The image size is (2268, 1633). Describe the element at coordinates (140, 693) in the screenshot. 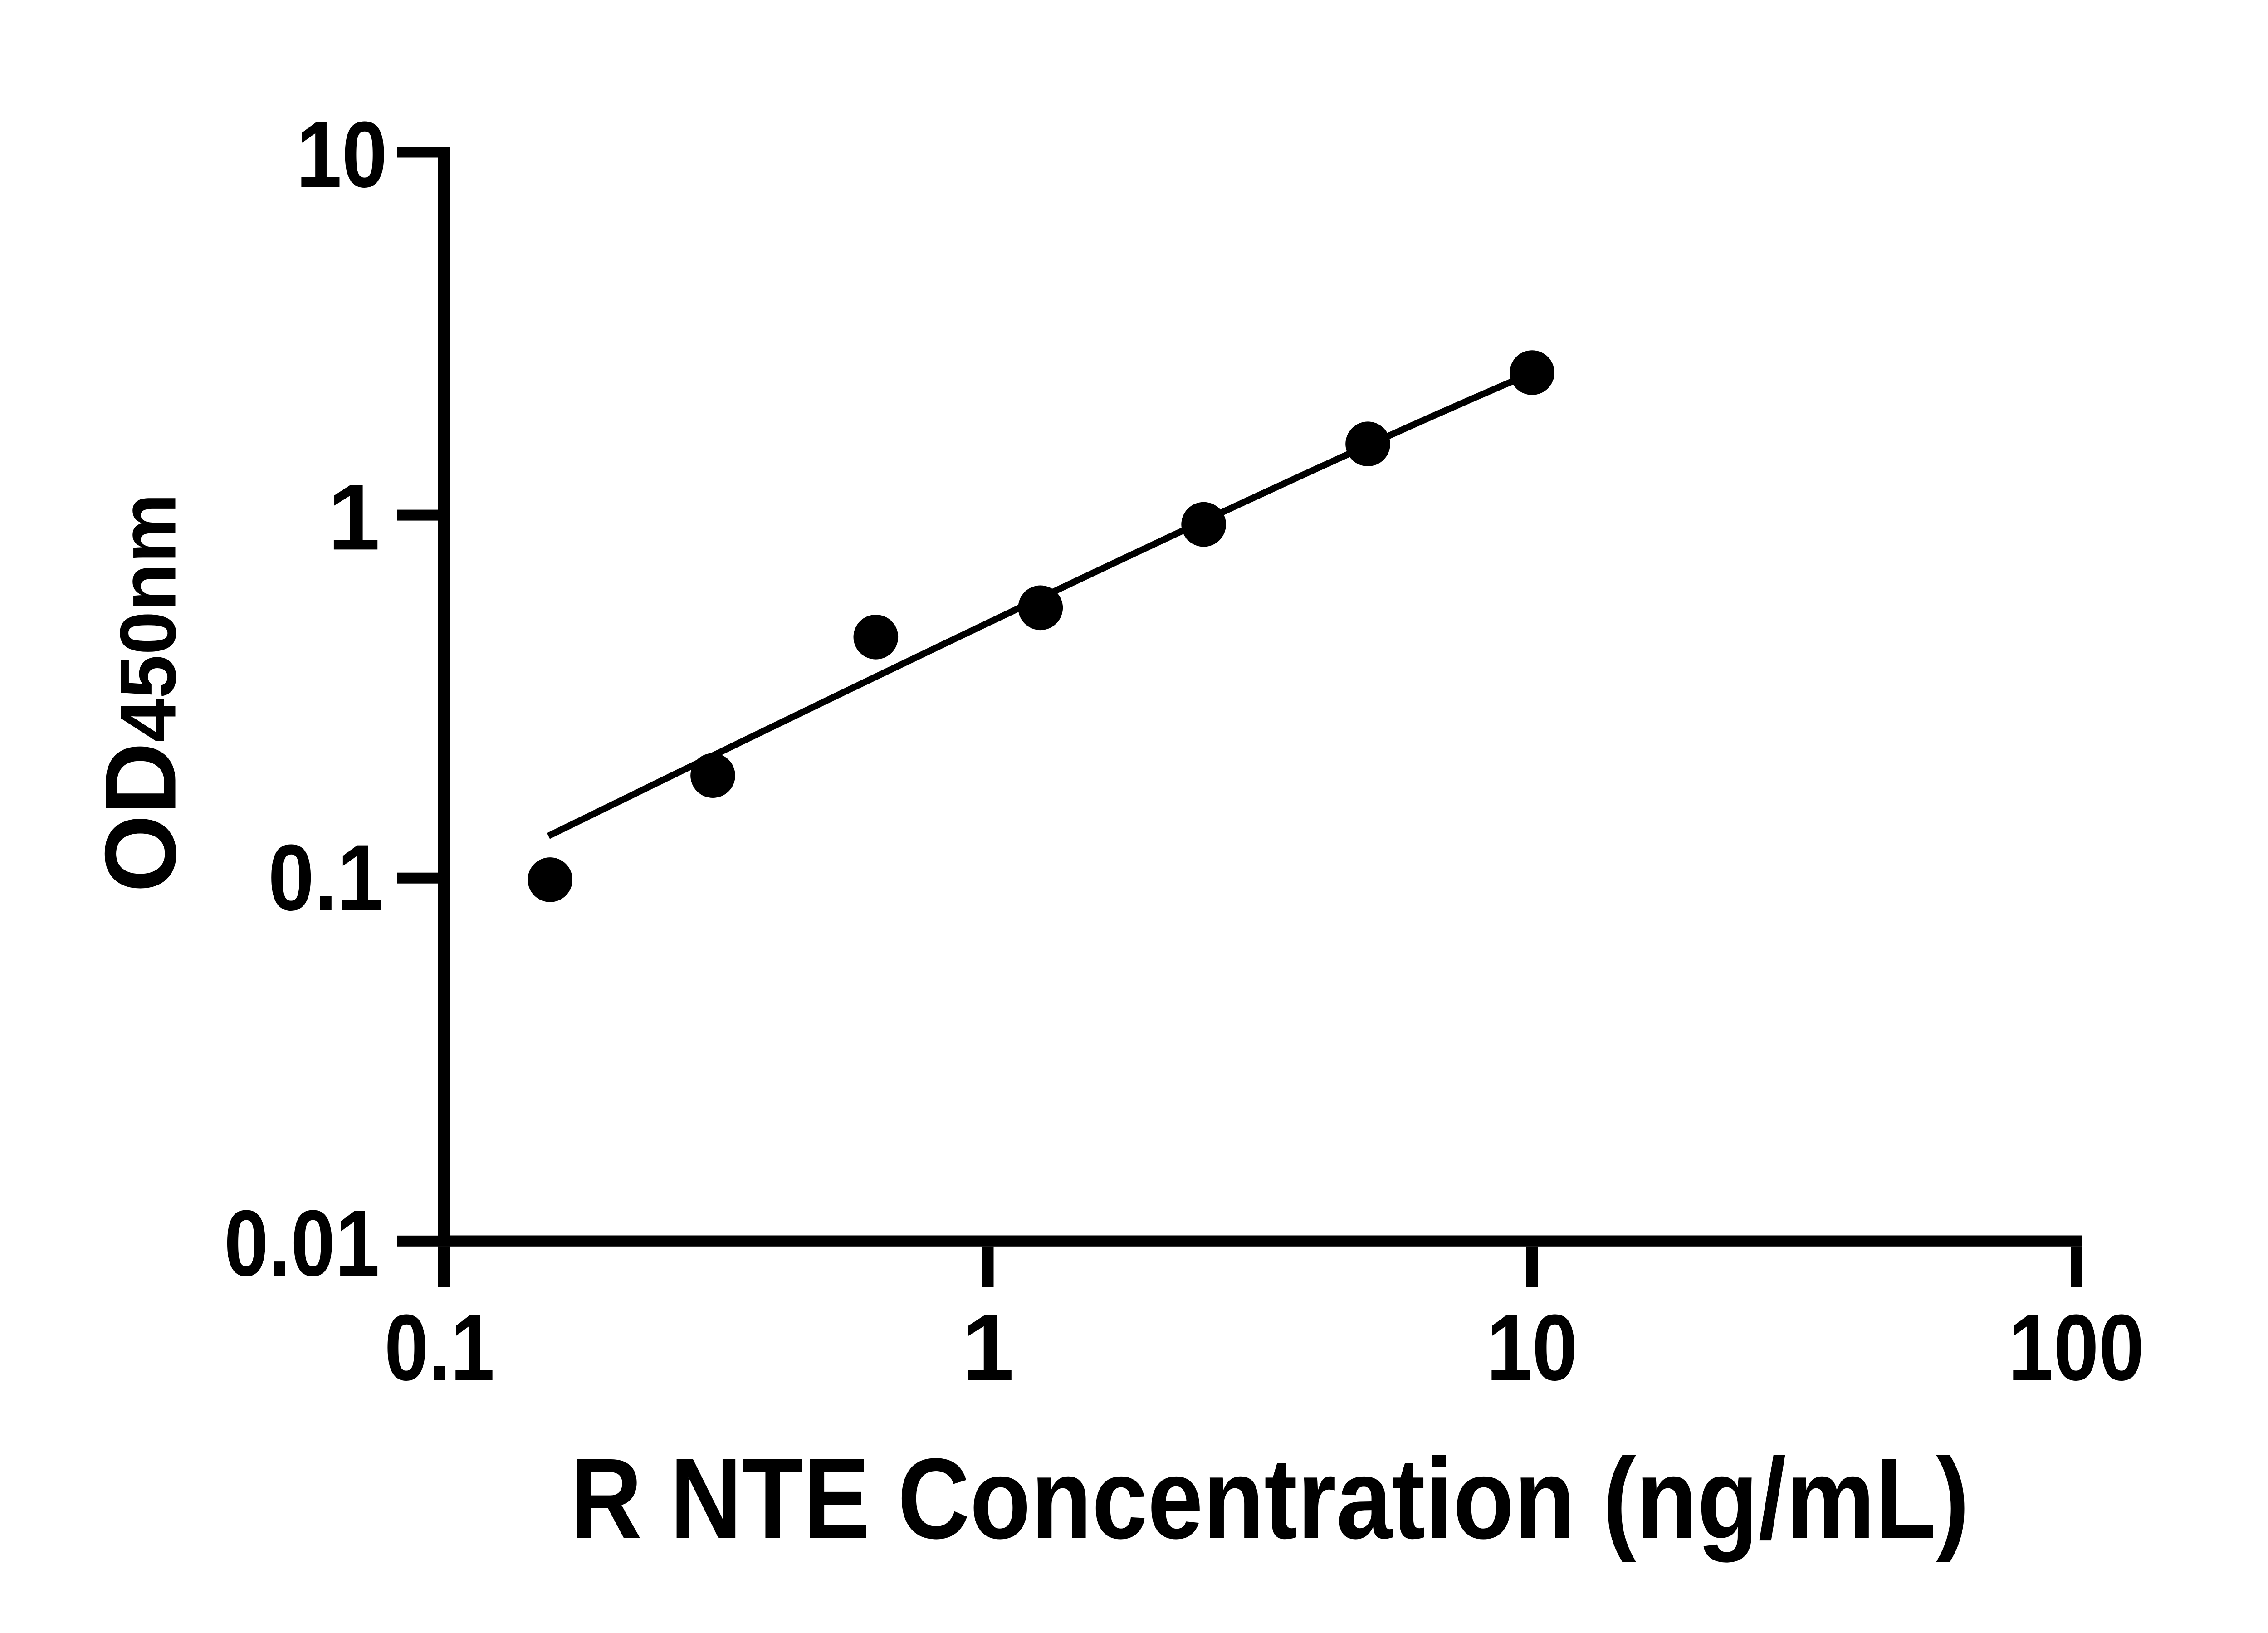

I see `svg-text: OD450nm` at that location.